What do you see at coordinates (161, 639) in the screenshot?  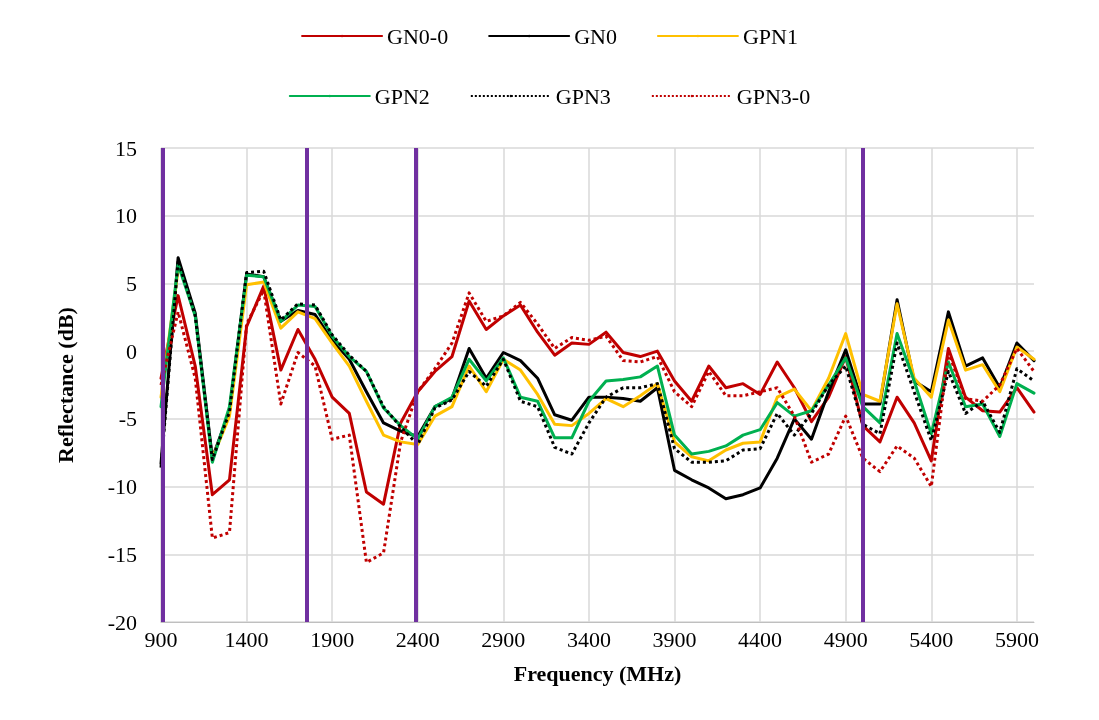 I see `x-tick-label: 900` at bounding box center [161, 639].